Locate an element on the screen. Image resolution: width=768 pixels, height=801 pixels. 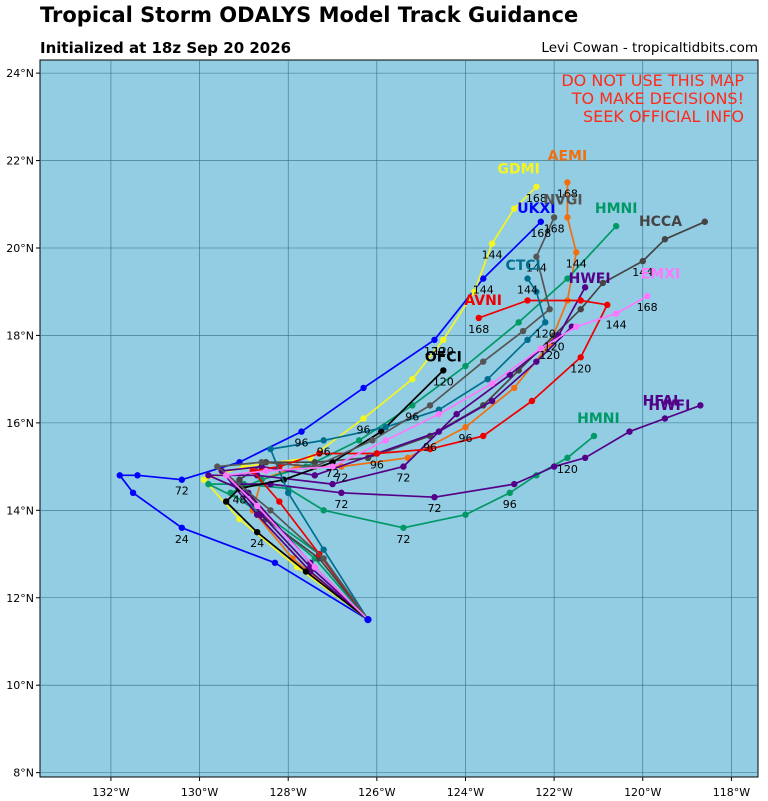
lon-tick-label: 128°W is located at coordinates (288, 792).